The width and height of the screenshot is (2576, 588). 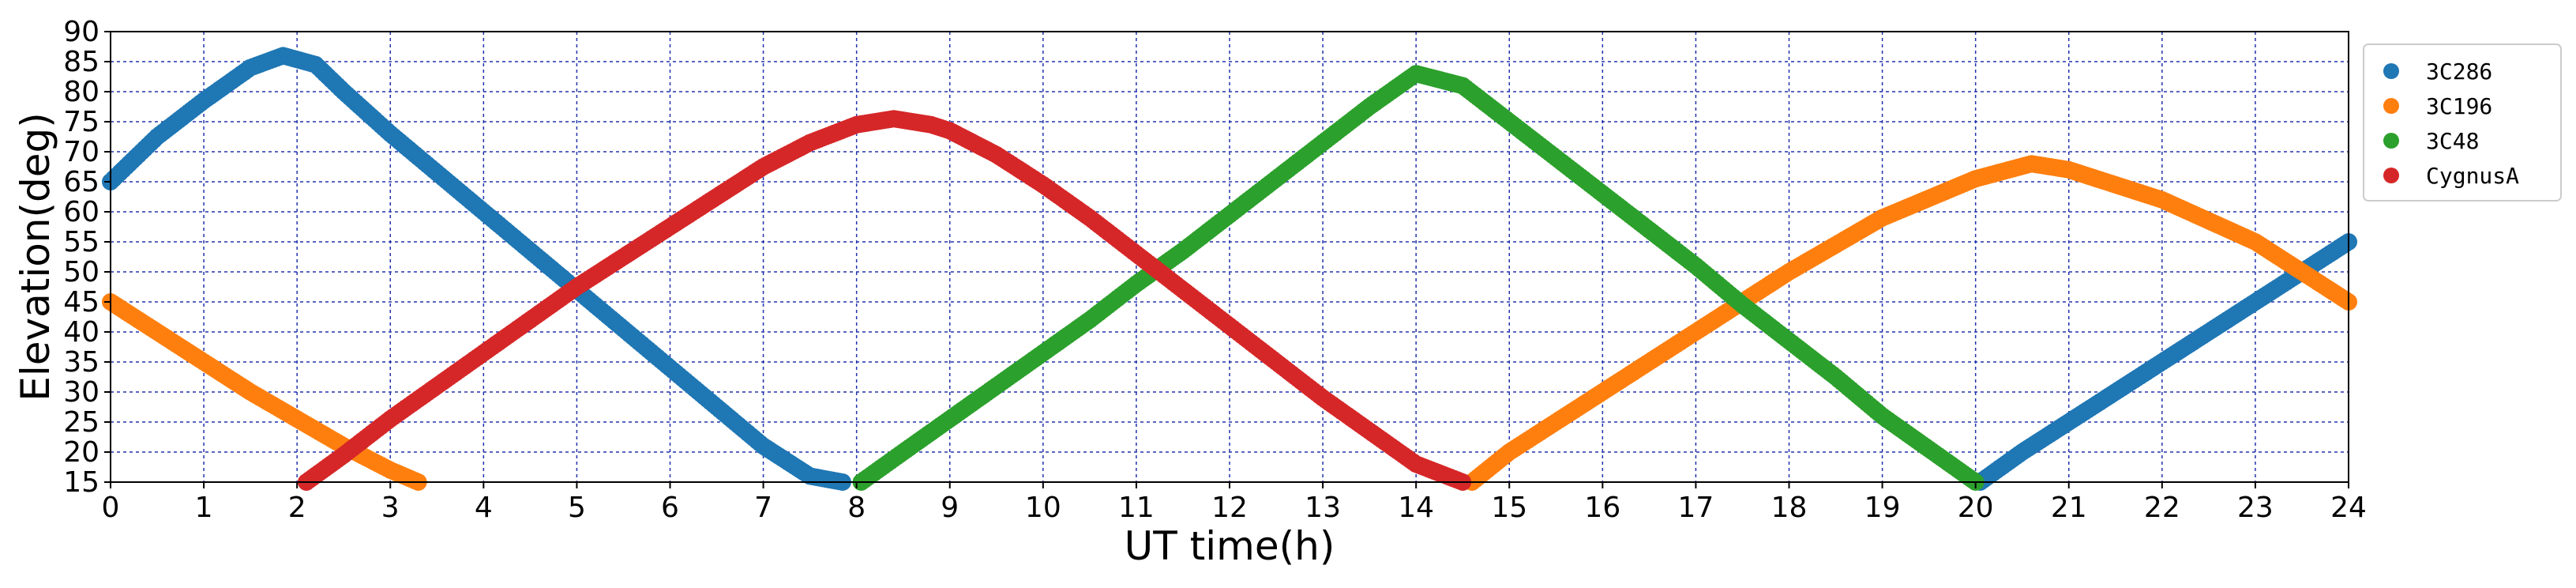 What do you see at coordinates (1509, 508) in the screenshot?
I see `x-tick-label: 15` at bounding box center [1509, 508].